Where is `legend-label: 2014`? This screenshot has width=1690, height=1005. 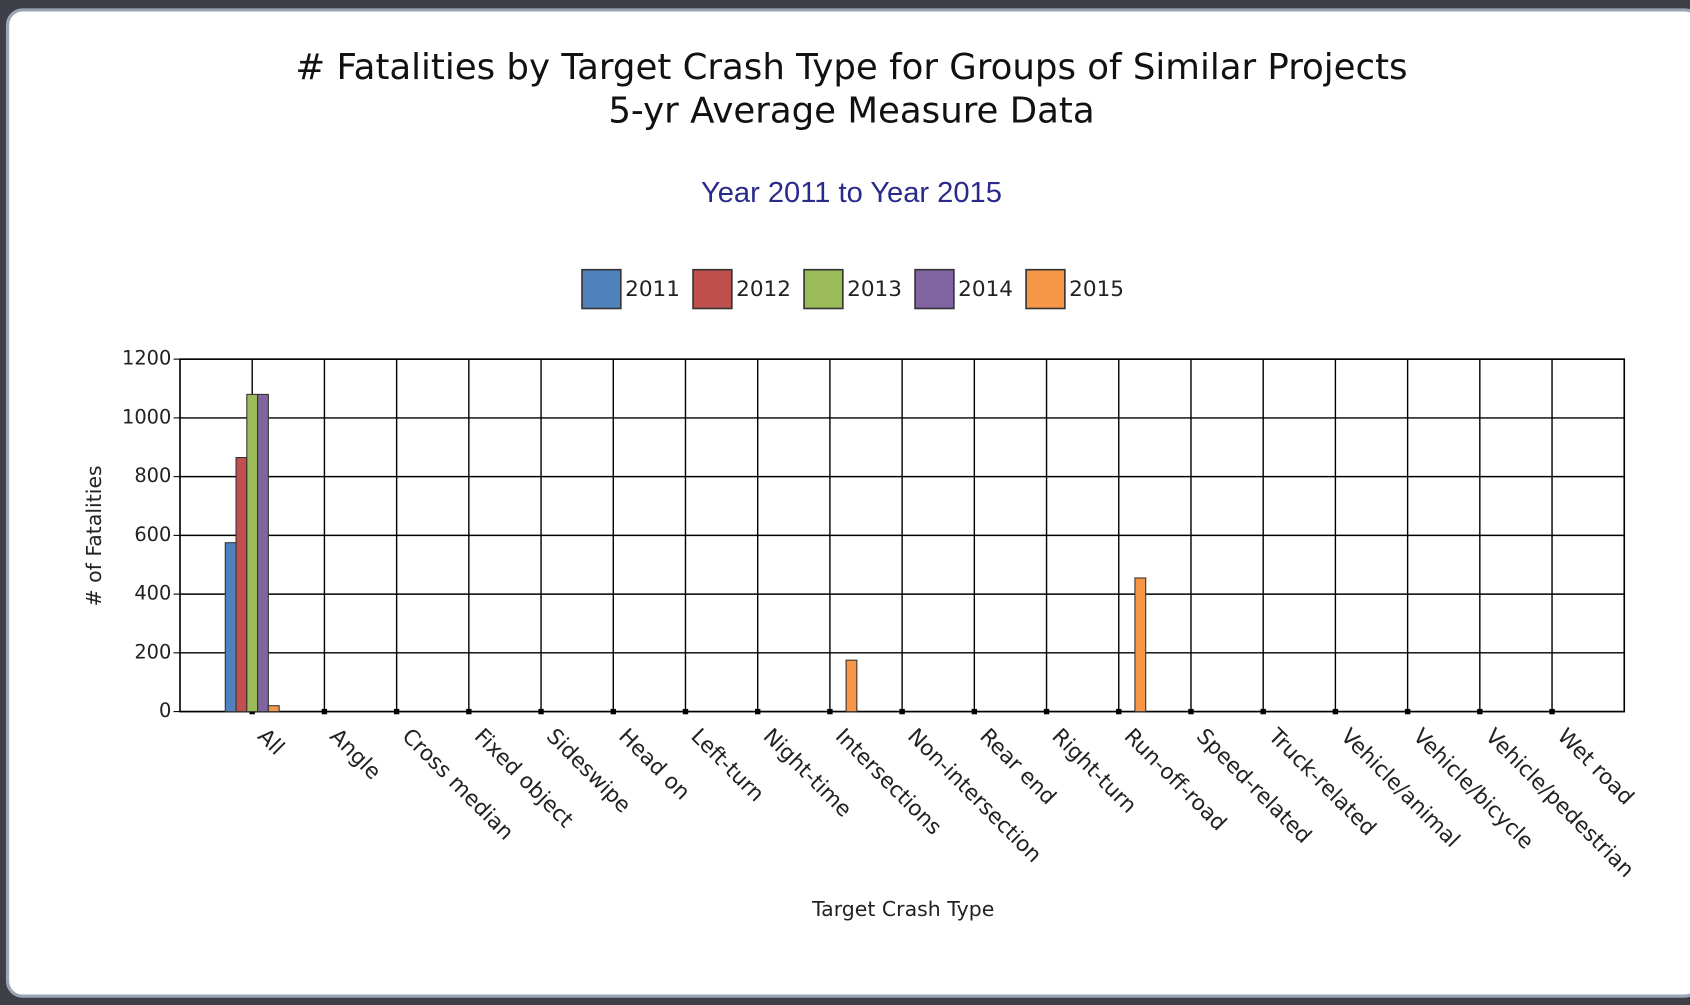
legend-label: 2014 is located at coordinates (985, 289).